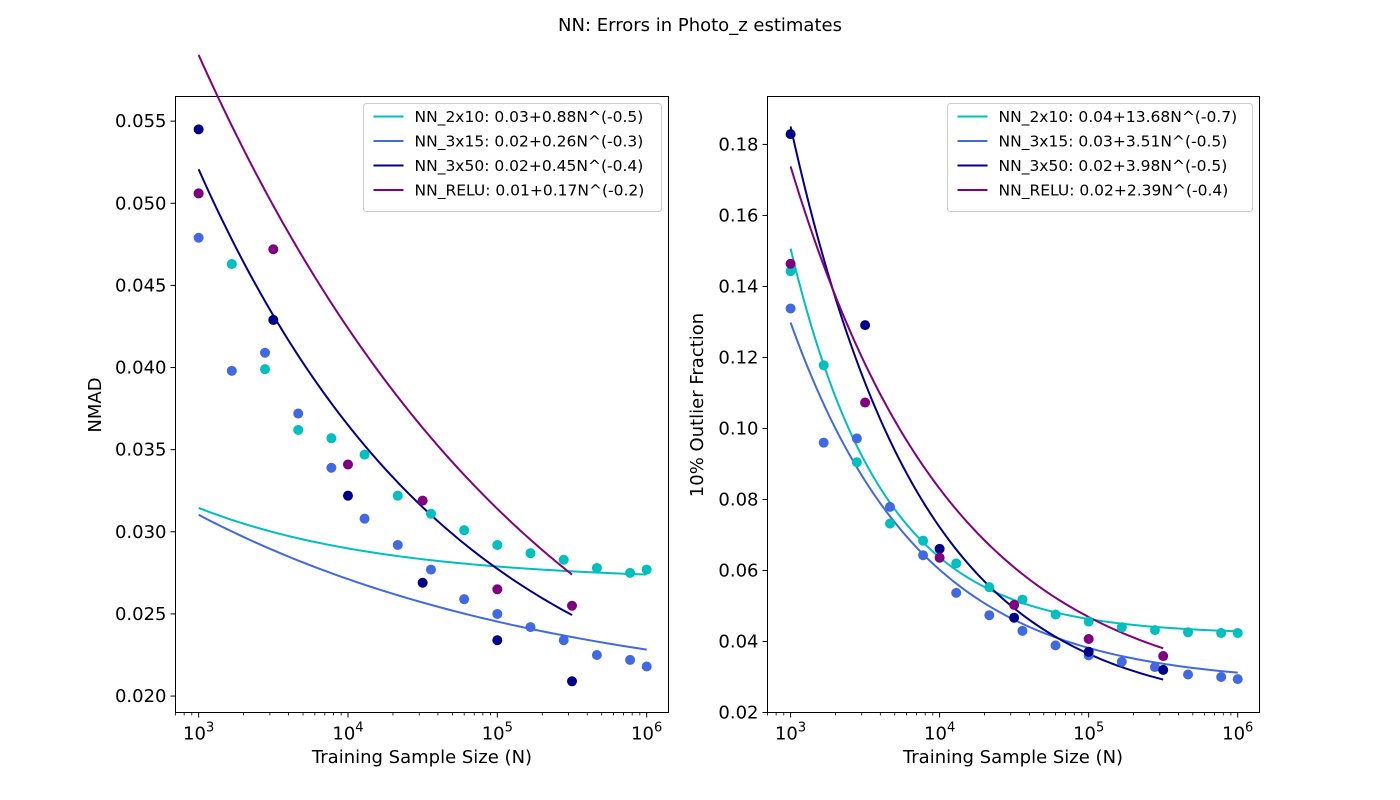  I want to click on outlier-y-tick-label: 0.04, so click(738, 641).